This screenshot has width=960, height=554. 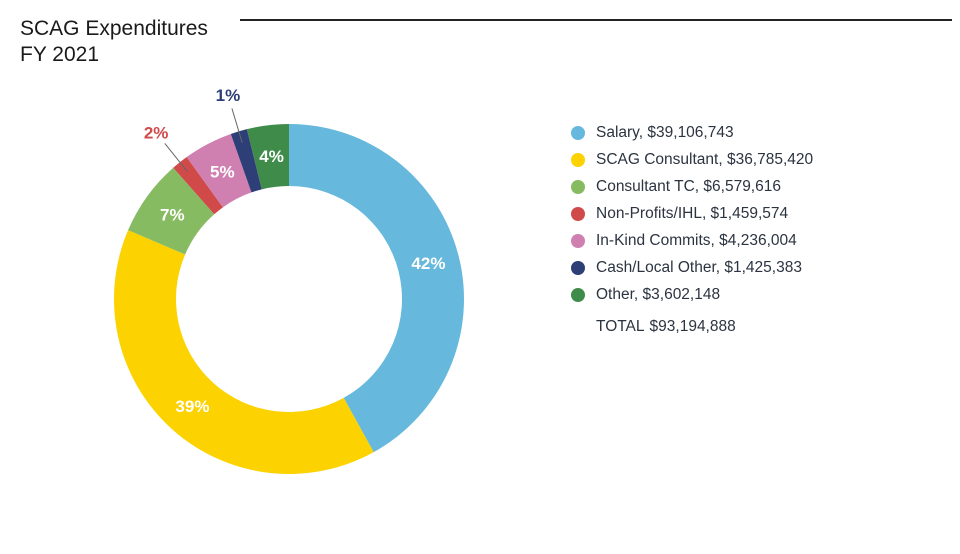 What do you see at coordinates (172, 215) in the screenshot?
I see `percent-label: 7%` at bounding box center [172, 215].